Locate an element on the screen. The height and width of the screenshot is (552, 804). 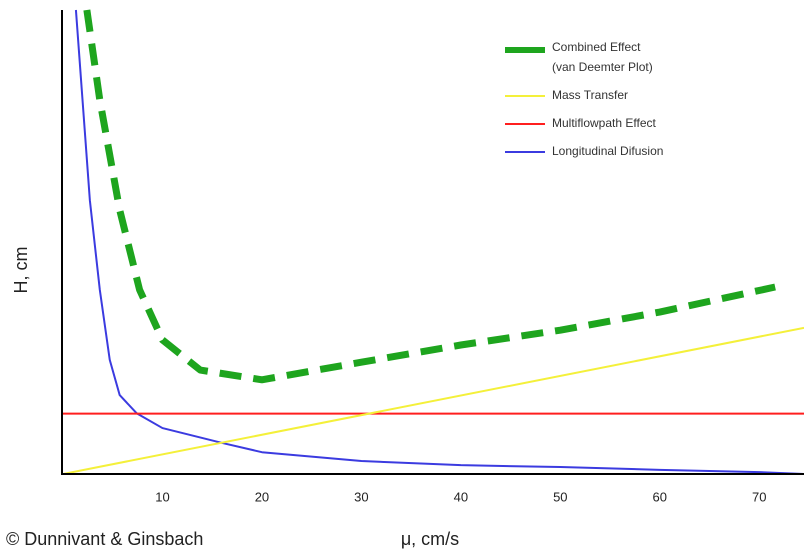
x-axis-label: μ, cm/s is located at coordinates (430, 539).